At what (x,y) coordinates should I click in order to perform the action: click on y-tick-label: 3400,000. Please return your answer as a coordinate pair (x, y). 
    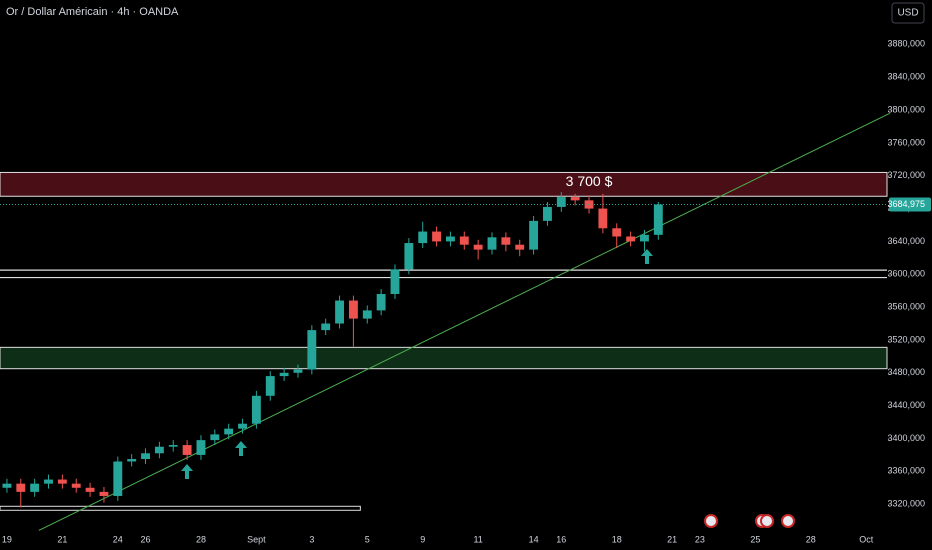
    Looking at the image, I should click on (906, 438).